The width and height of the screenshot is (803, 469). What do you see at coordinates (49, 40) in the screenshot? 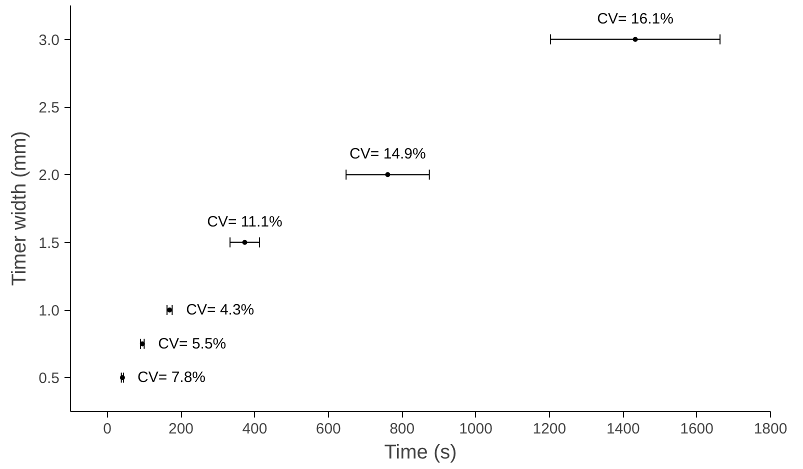
I see `y-tick-label: 3.0` at bounding box center [49, 40].